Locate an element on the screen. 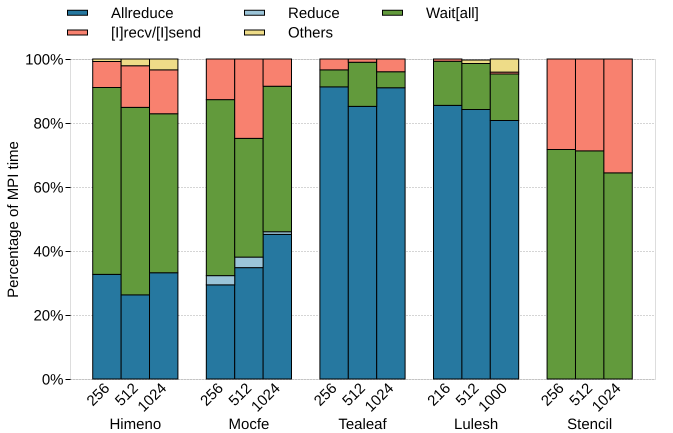  y-tick-label: 20% is located at coordinates (48, 316).